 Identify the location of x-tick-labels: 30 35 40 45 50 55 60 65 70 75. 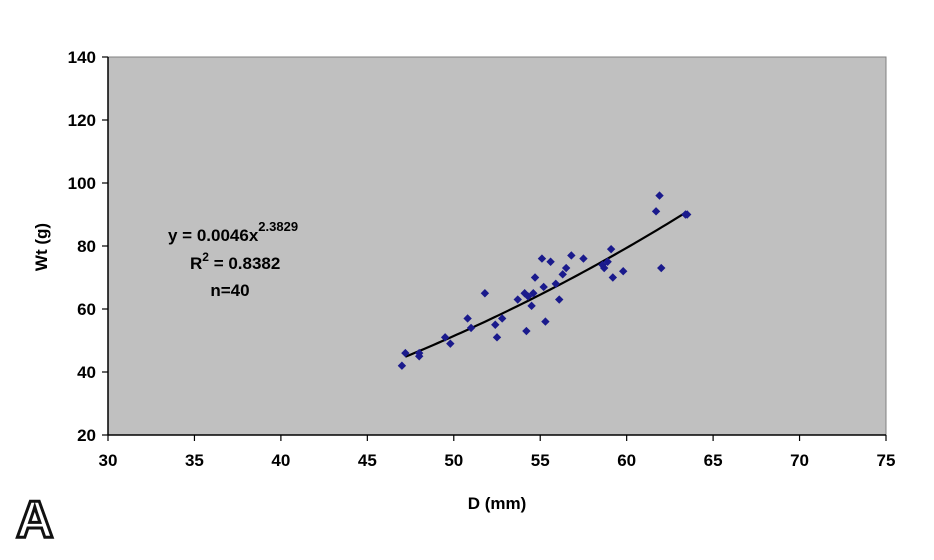
(497, 460).